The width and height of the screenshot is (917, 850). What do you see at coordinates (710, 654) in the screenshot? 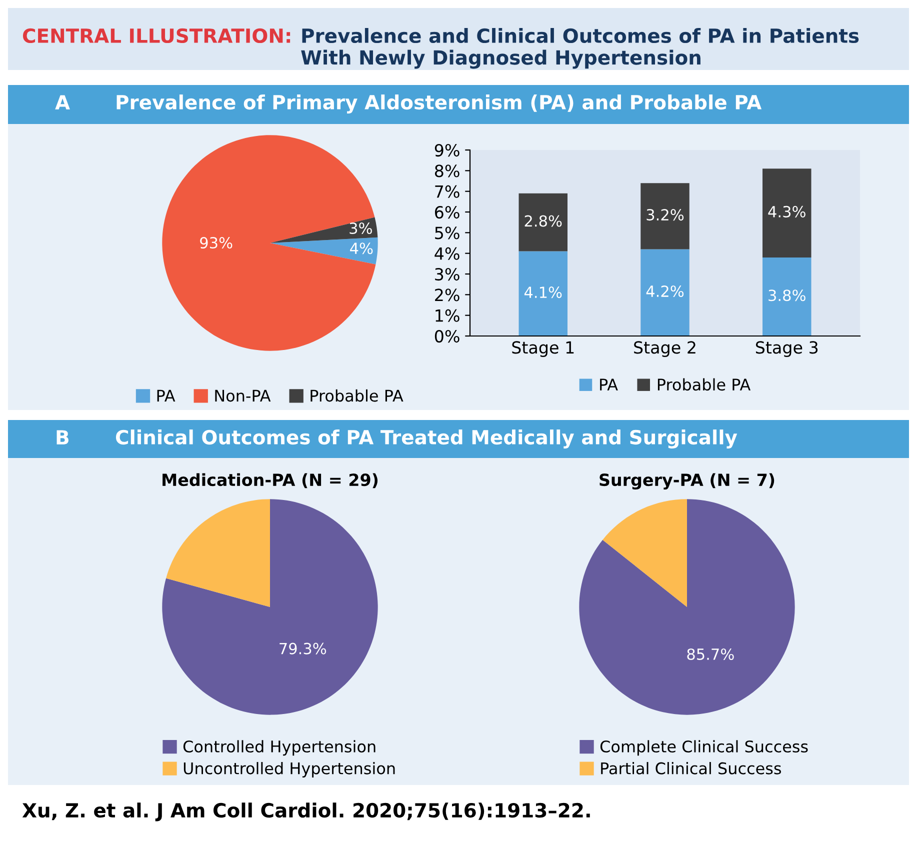
I see `data-label: 85.7%` at bounding box center [710, 654].